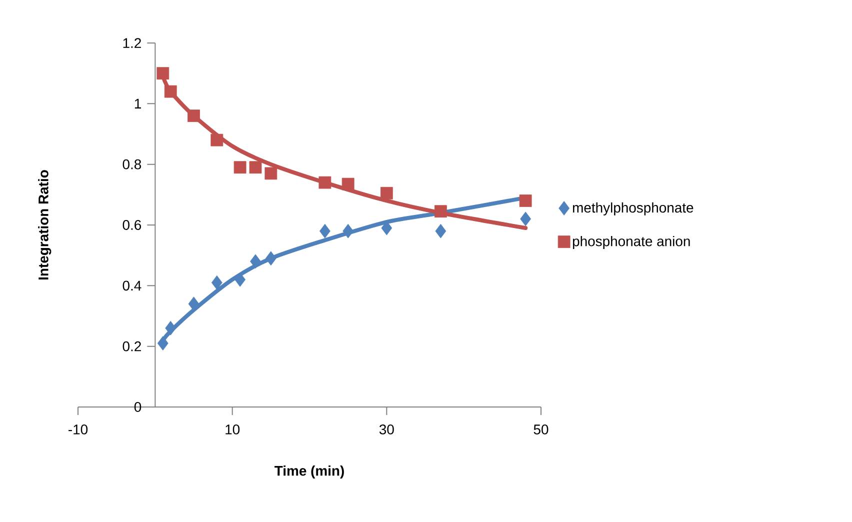 The image size is (852, 522). What do you see at coordinates (78, 429) in the screenshot?
I see `x-tick-label: -10` at bounding box center [78, 429].